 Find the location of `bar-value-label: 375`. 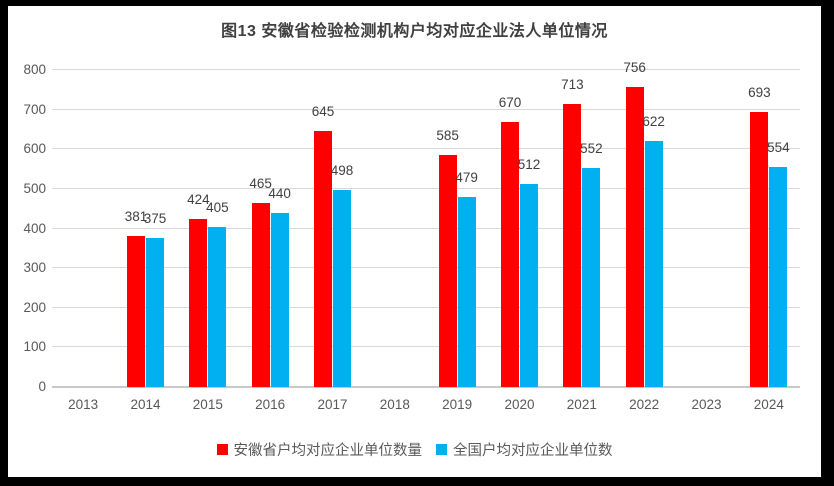

bar-value-label: 375 is located at coordinates (155, 219).